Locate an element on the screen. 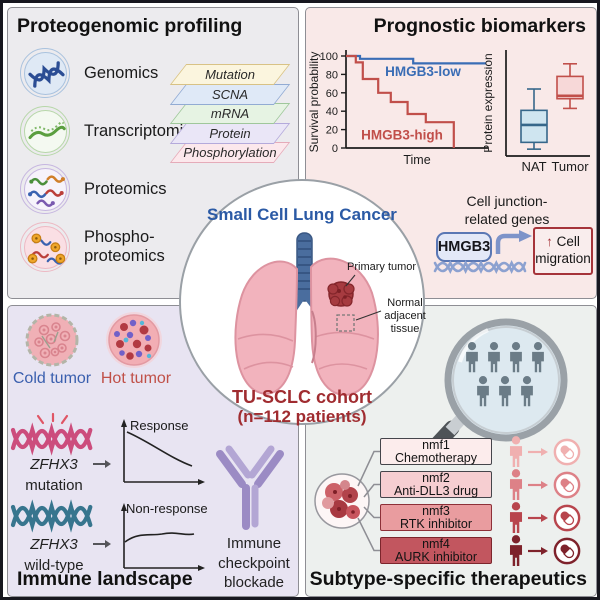  response-label: Response is located at coordinates (159, 425).